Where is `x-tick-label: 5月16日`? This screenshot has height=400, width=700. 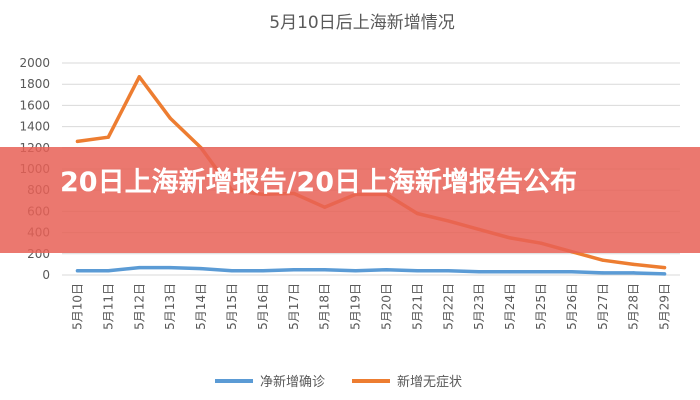 x-tick-label: 5月16日 is located at coordinates (263, 306).